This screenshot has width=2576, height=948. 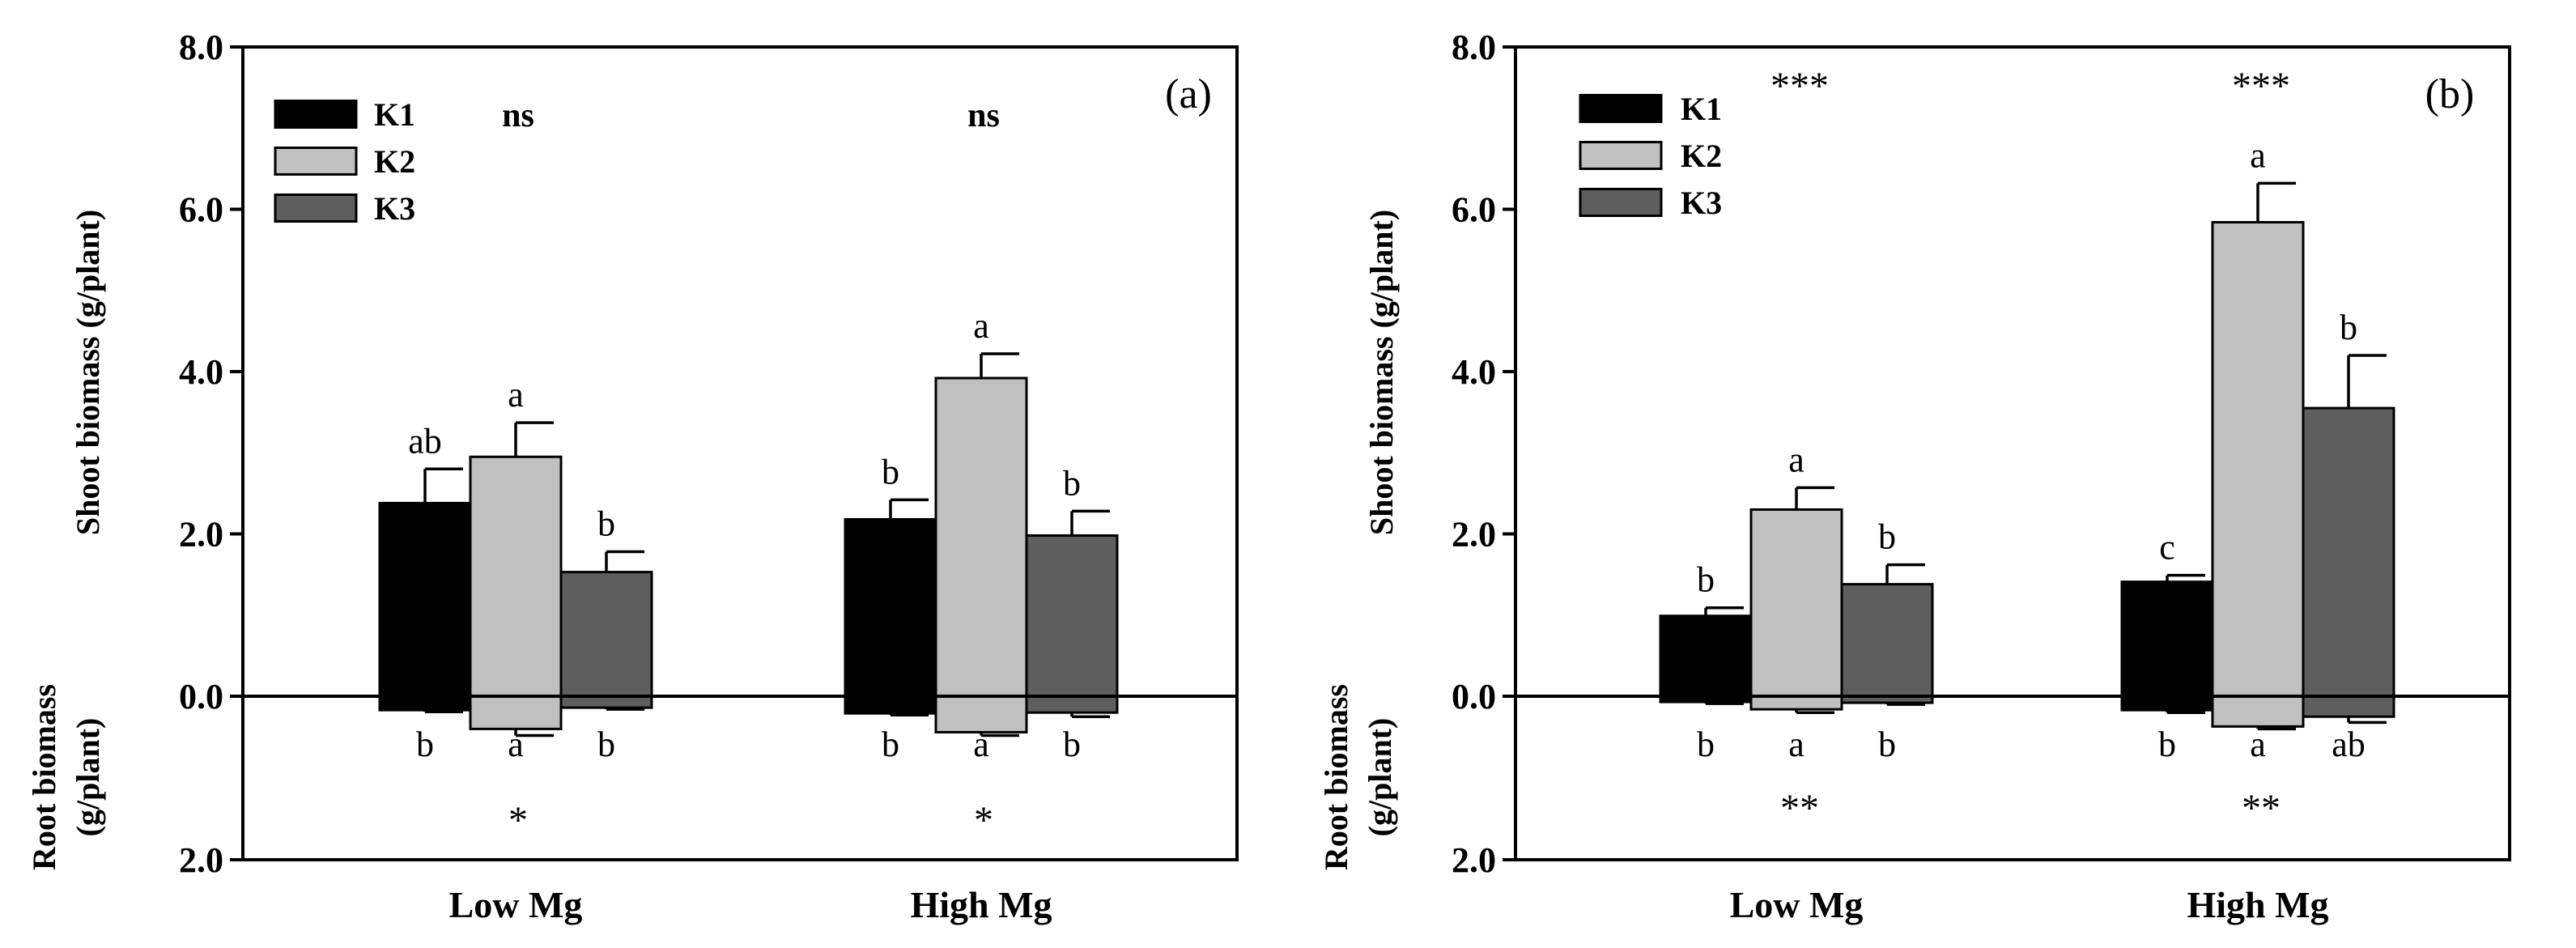 I want to click on panel-label: (a), so click(x=1189, y=94).